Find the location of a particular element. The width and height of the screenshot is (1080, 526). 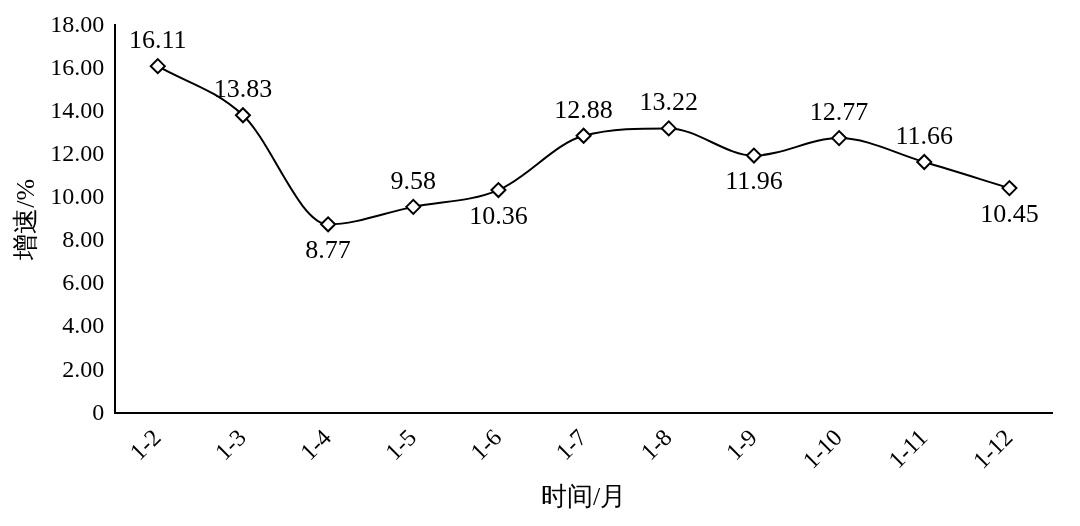

y-tick-label: 4.00 is located at coordinates (83, 325).